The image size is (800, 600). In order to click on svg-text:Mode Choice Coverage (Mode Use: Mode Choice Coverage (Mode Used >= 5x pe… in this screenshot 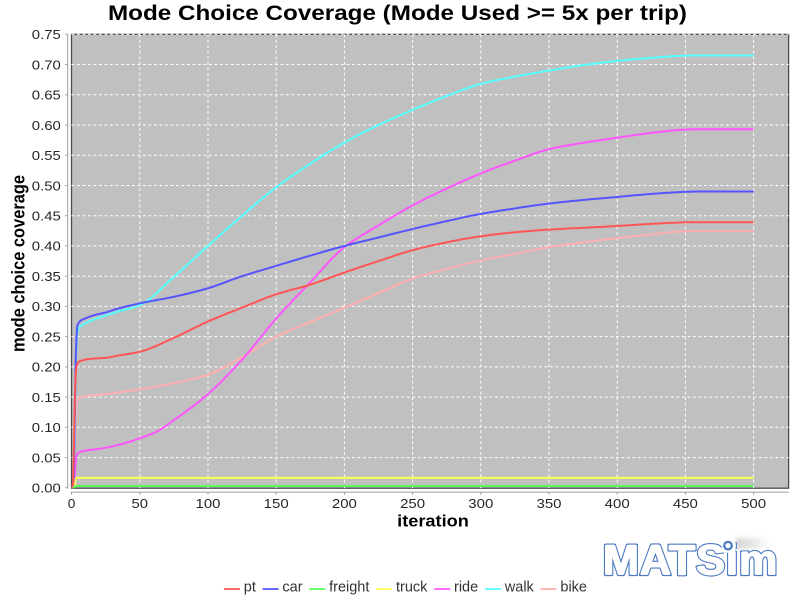, I will do `click(397, 13)`.